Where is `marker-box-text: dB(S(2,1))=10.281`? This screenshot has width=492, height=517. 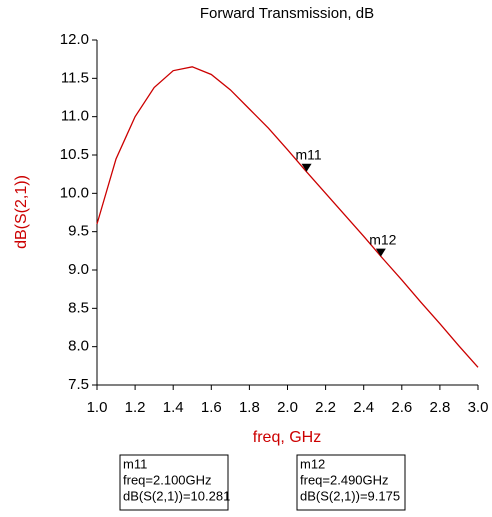
marker-box-text: dB(S(2,1))=10.281 is located at coordinates (176, 495).